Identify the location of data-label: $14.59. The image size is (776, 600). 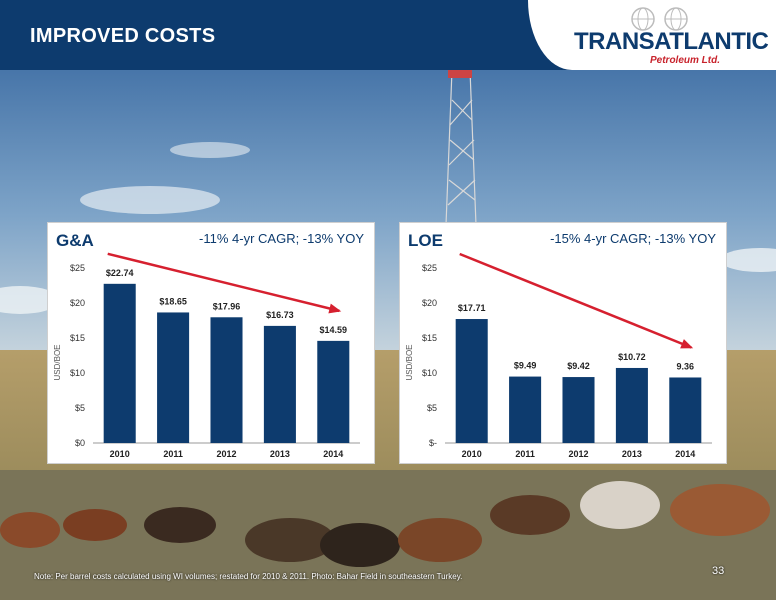
(334, 330).